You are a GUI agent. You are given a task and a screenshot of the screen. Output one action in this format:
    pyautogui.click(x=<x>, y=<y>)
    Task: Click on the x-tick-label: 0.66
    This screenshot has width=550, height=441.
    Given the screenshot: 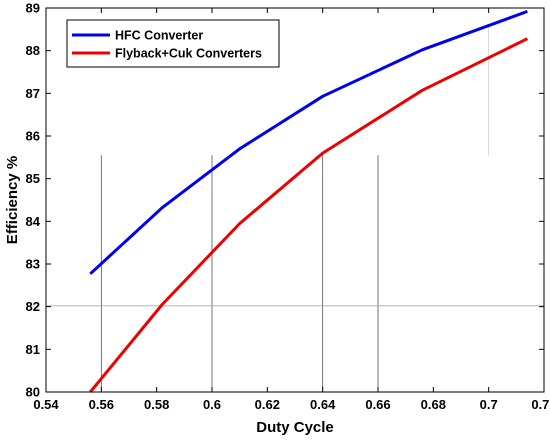 What is the action you would take?
    pyautogui.click(x=377, y=404)
    